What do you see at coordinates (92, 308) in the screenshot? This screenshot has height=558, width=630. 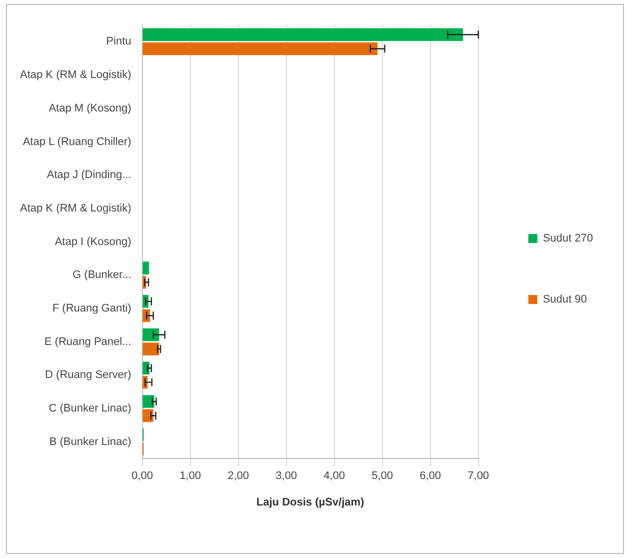 I see `y-tick-label: F (Ruang Ganti)` at bounding box center [92, 308].